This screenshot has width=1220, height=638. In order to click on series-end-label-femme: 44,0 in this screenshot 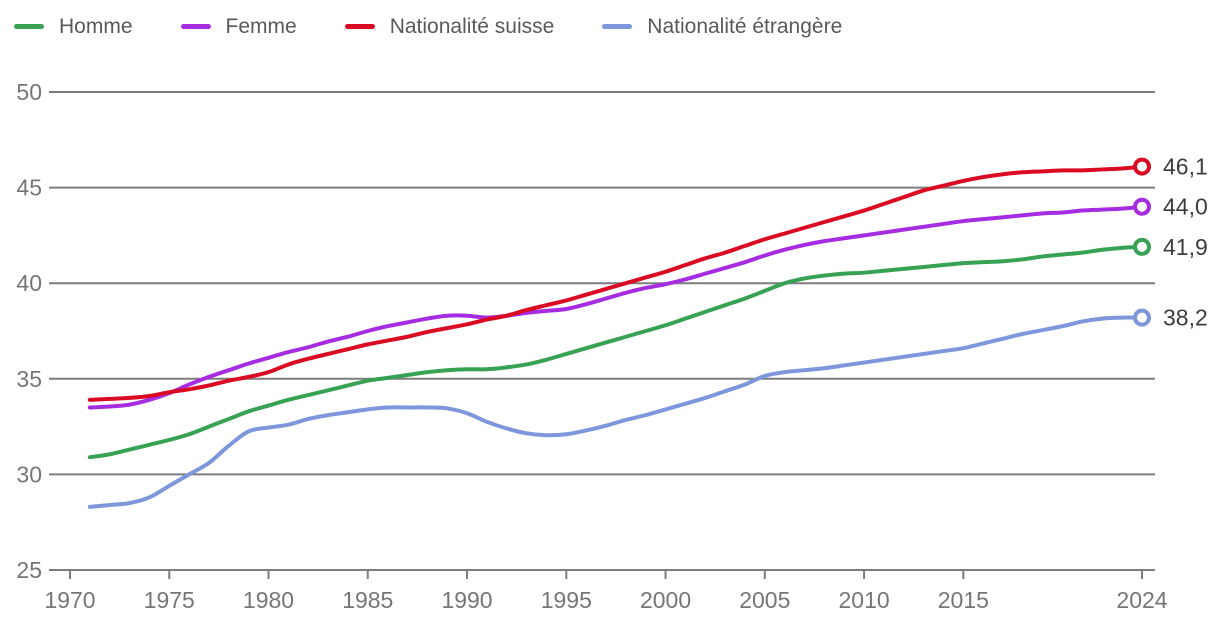, I will do `click(1185, 207)`.